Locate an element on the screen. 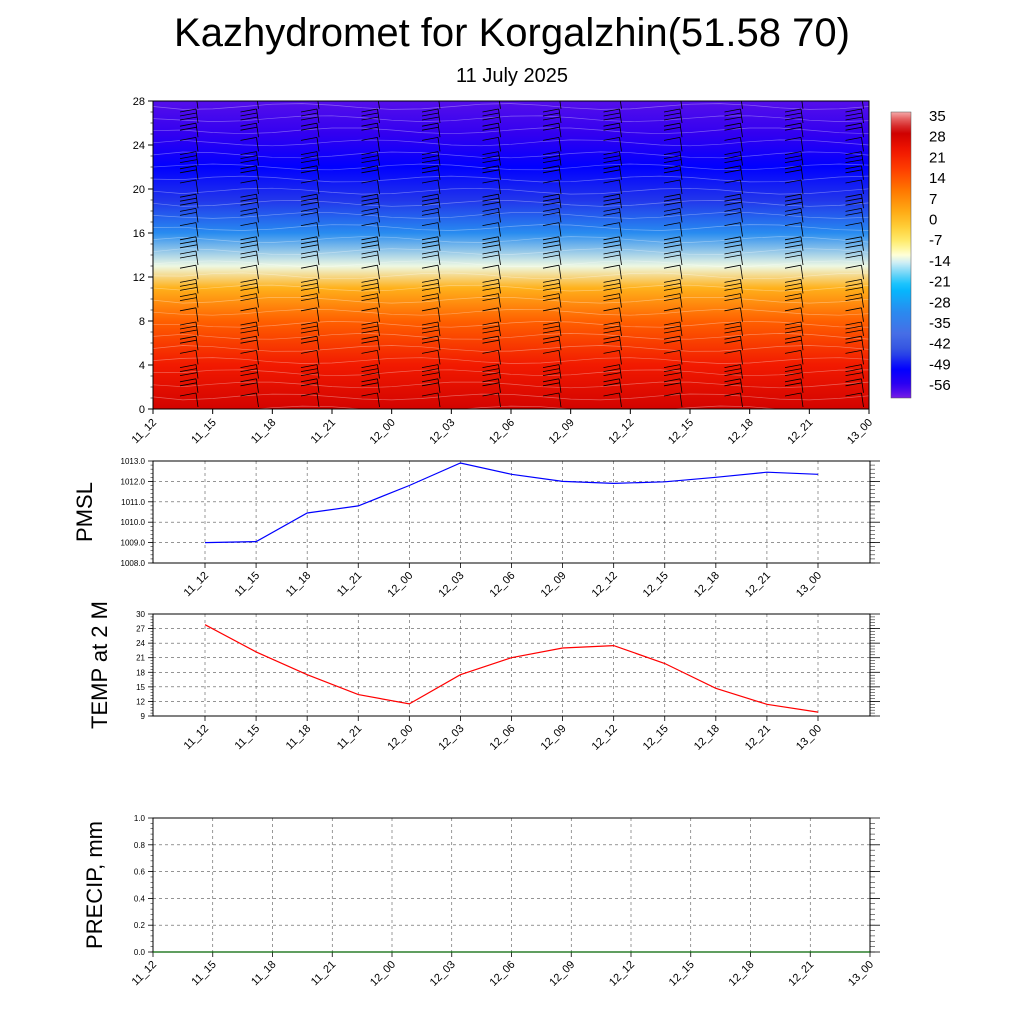 The height and width of the screenshot is (1024, 1024). x-tick-label: 12_03 is located at coordinates (442, 432).